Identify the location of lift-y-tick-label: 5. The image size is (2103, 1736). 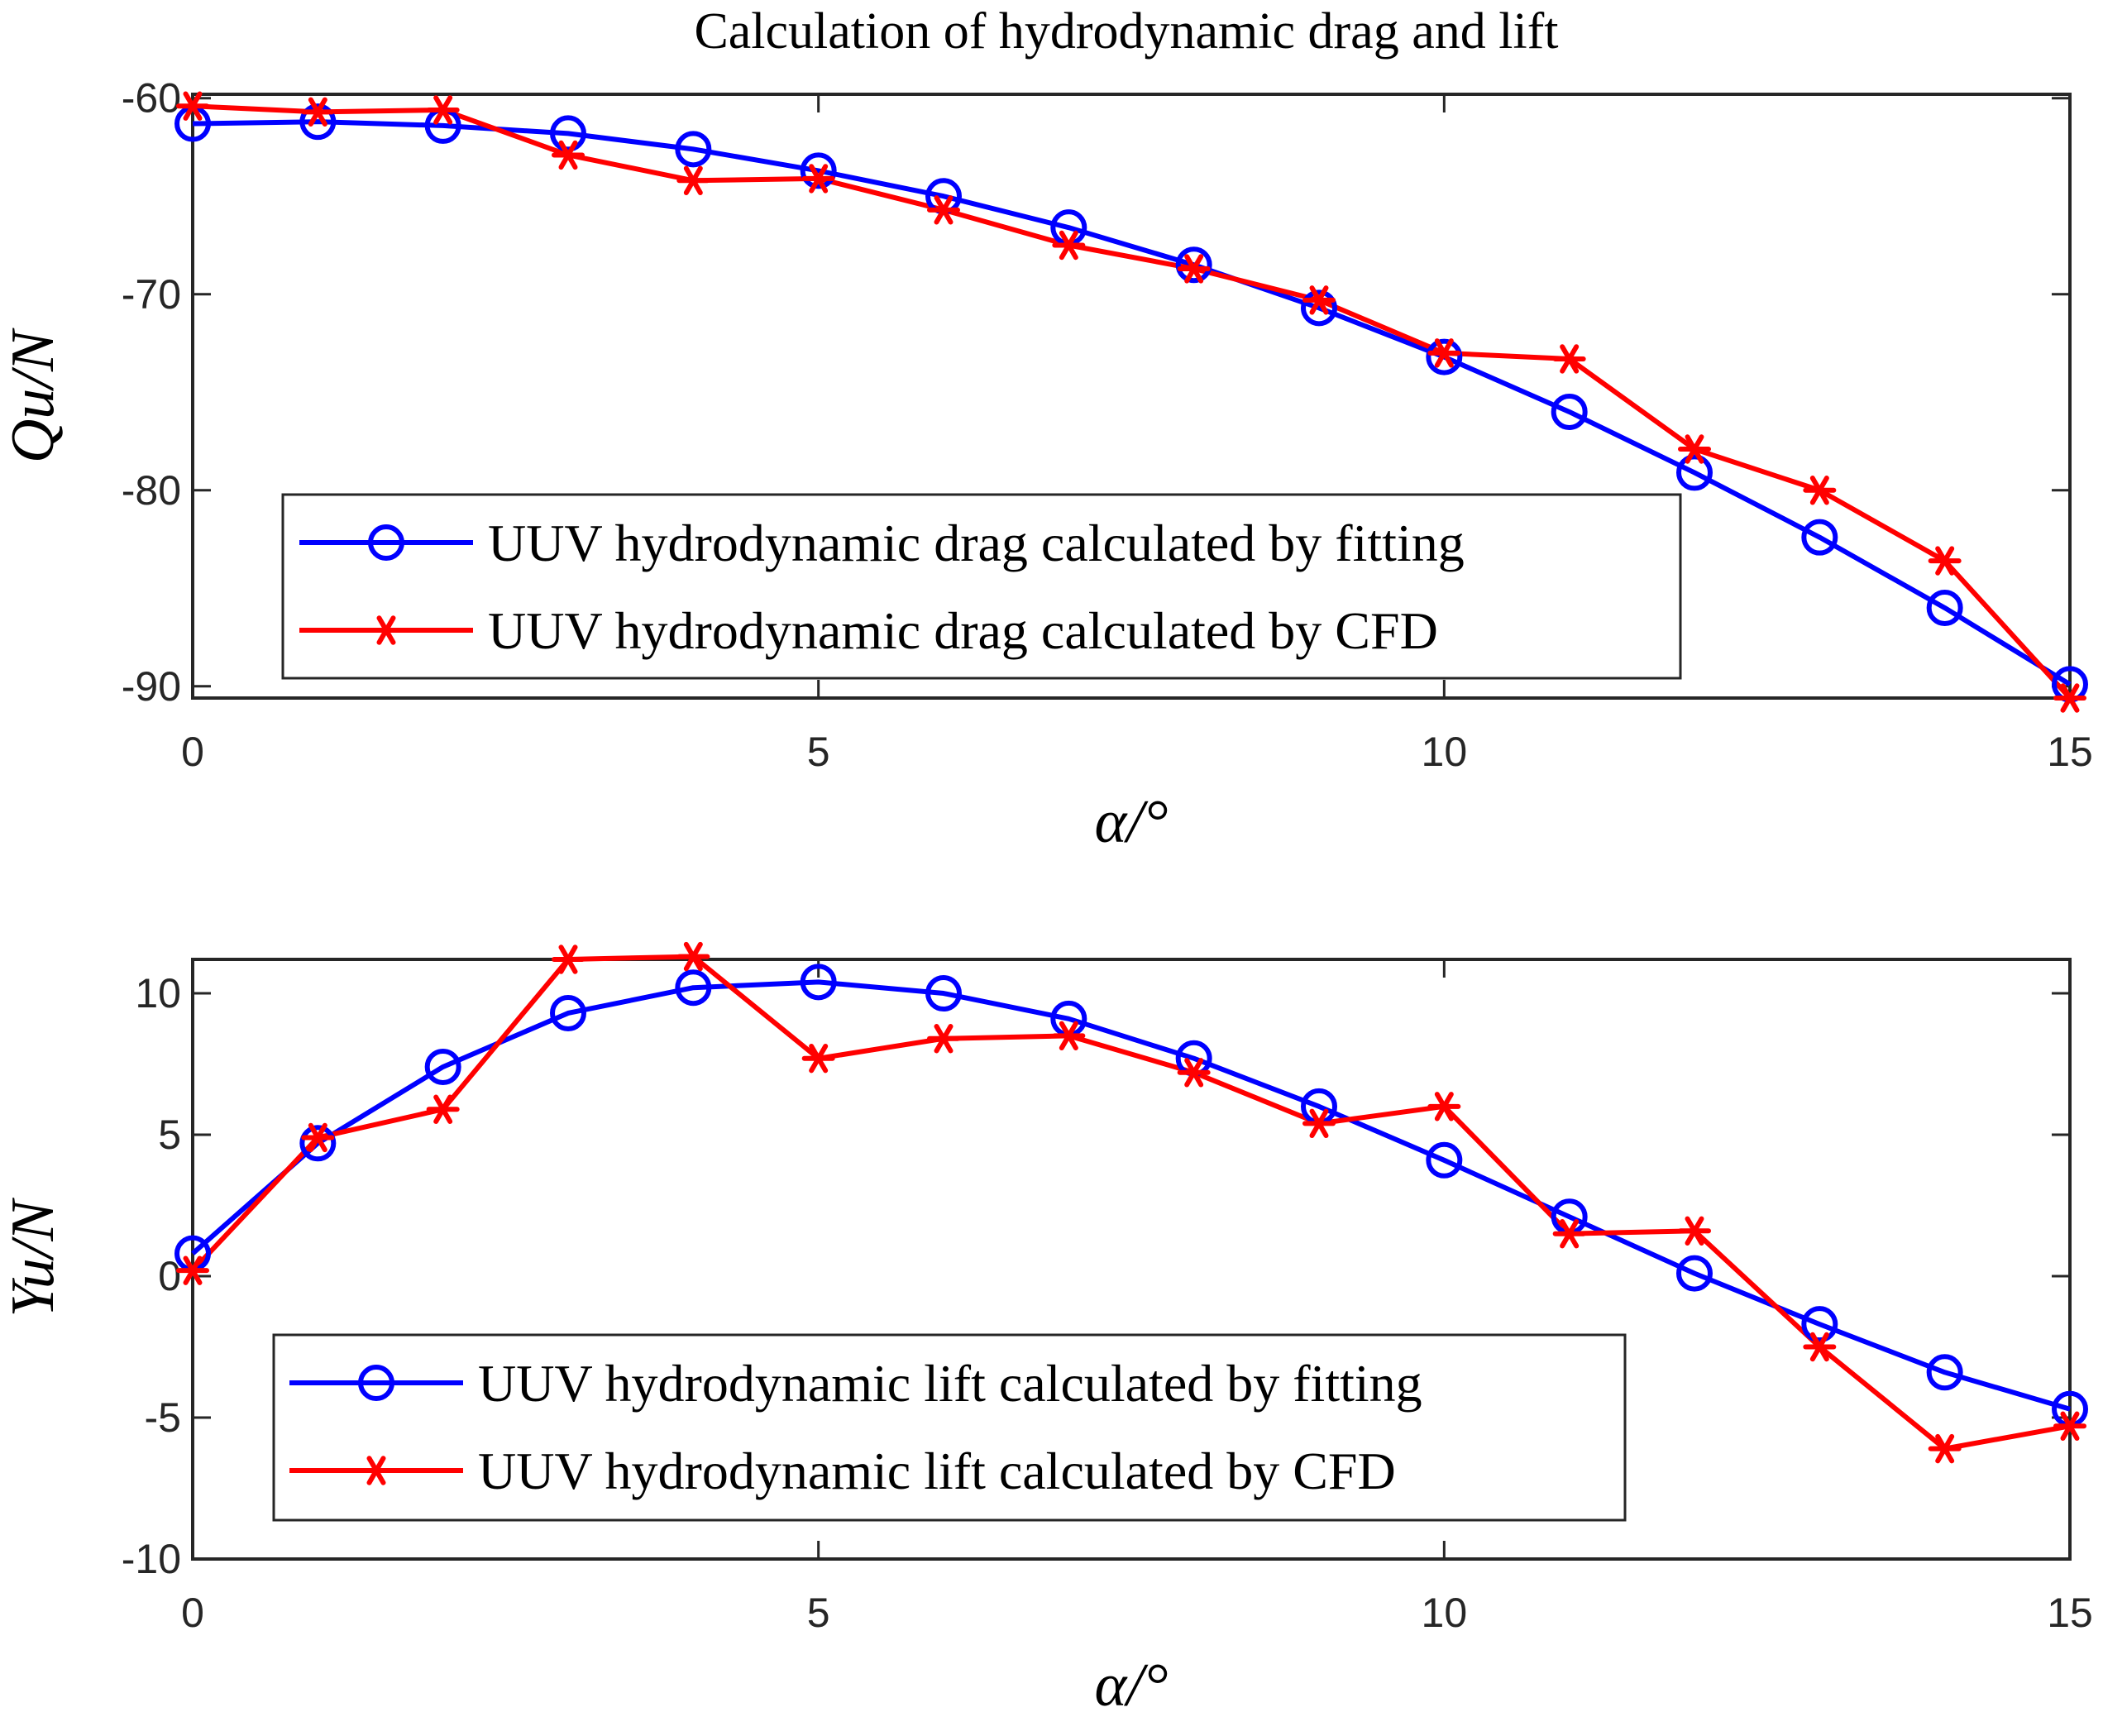
(169, 1135).